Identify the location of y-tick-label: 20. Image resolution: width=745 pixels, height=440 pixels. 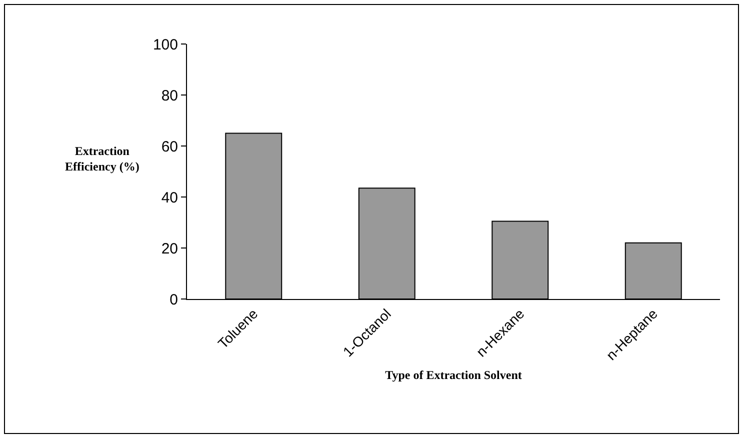
(169, 249).